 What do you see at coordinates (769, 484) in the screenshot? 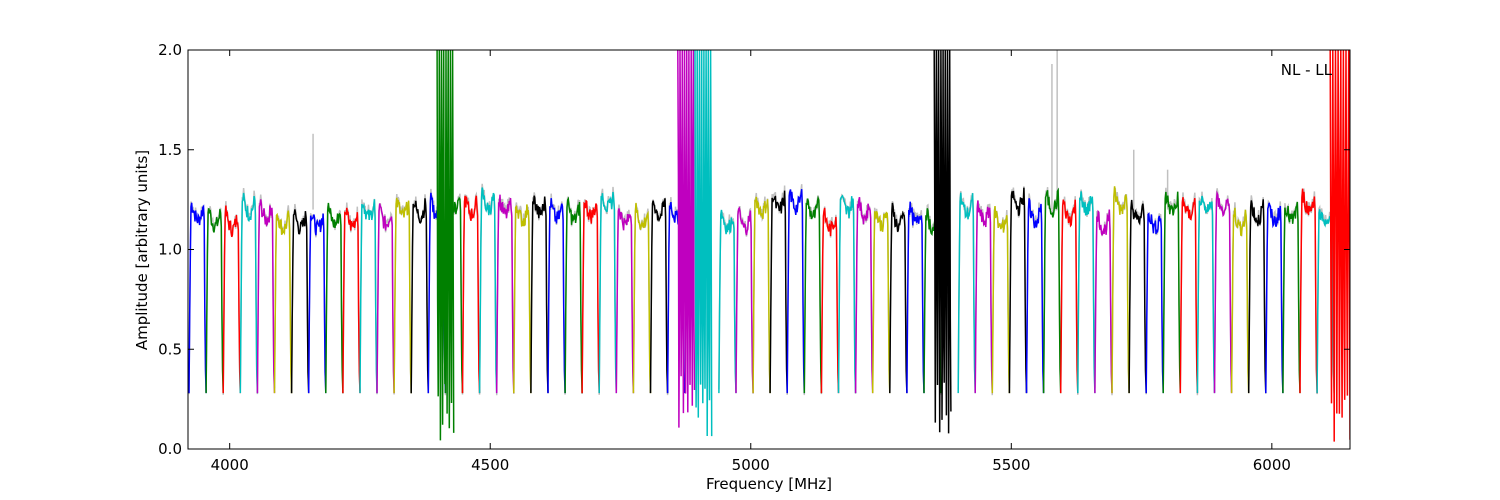
I see `x-axis-label: Frequency [MHz]` at bounding box center [769, 484].